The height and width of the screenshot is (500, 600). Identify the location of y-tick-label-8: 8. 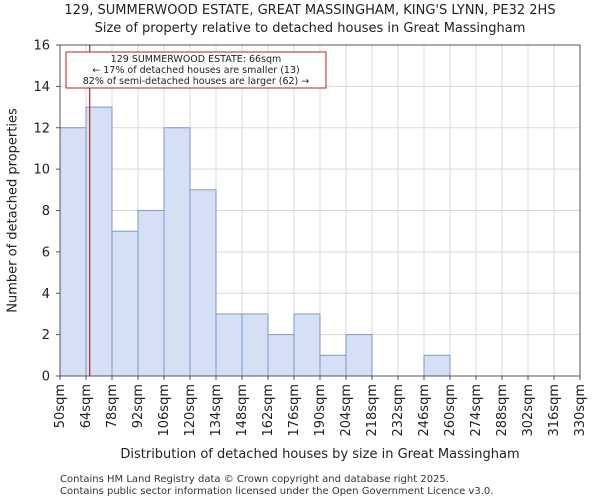
(46, 211).